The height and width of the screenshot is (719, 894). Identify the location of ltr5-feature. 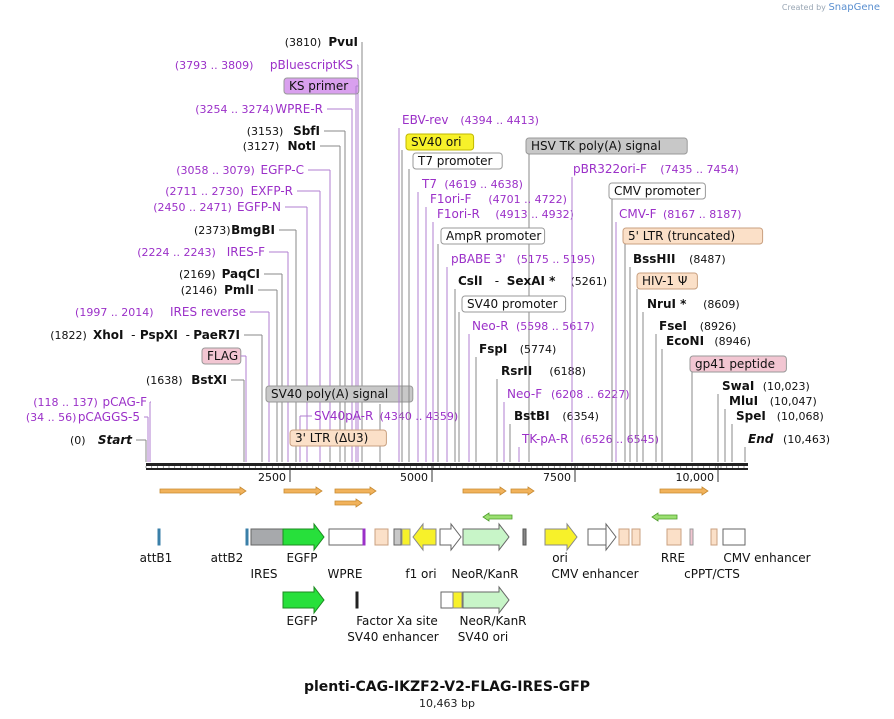
(624, 537).